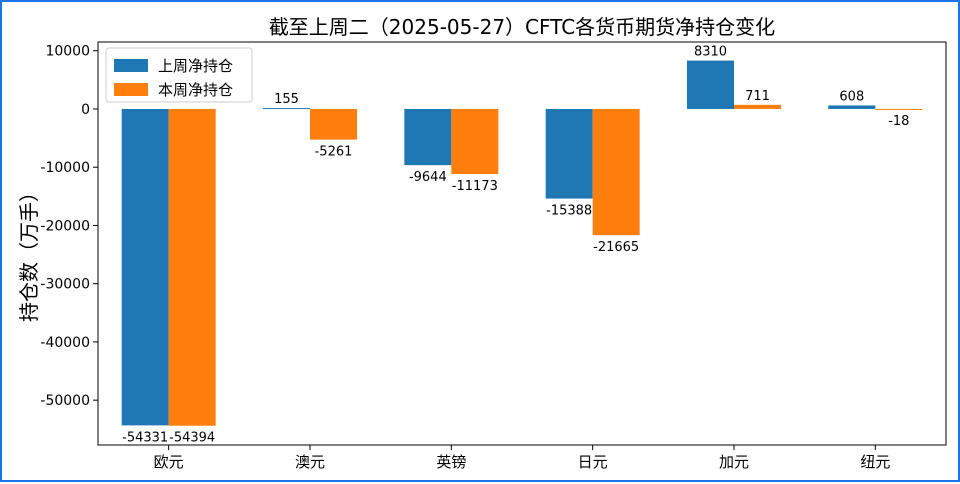 This screenshot has height=484, width=960. I want to click on y-tick-label: 0, so click(85, 110).